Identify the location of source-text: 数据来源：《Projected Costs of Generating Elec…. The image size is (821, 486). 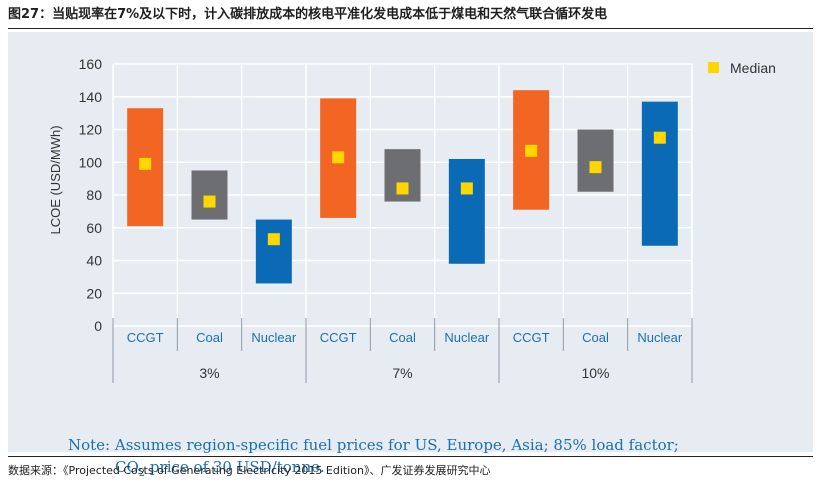
(249, 470).